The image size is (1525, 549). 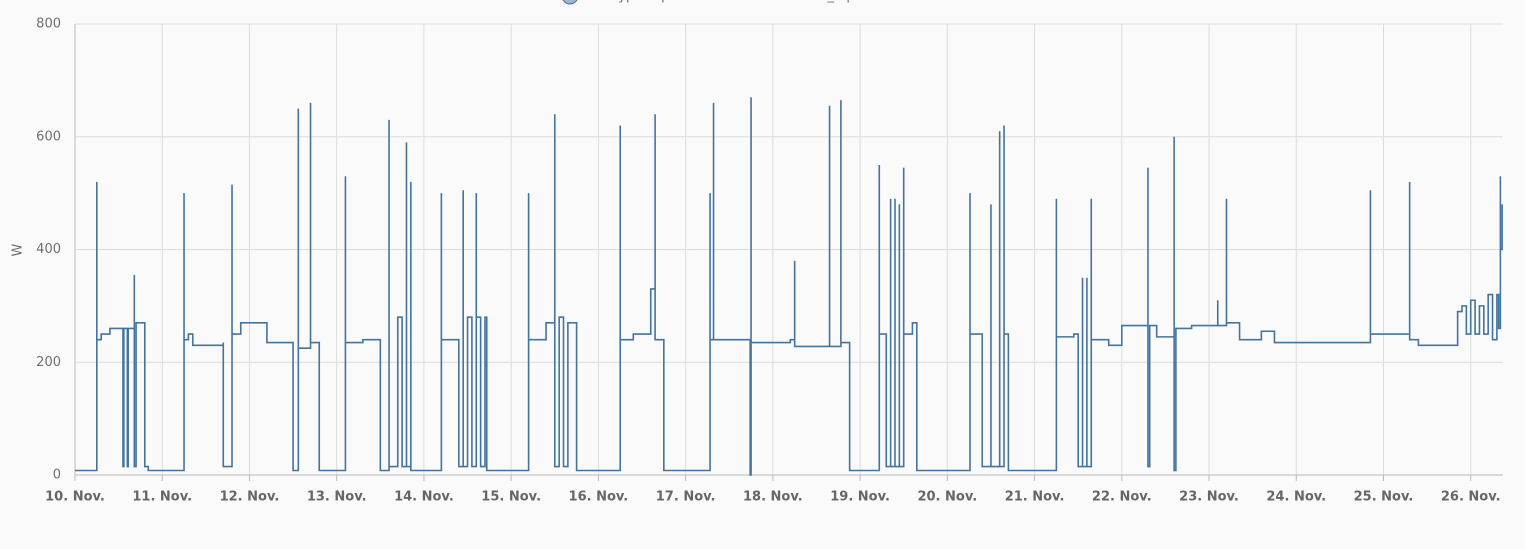 I want to click on y-tick-label: 200, so click(x=48, y=362).